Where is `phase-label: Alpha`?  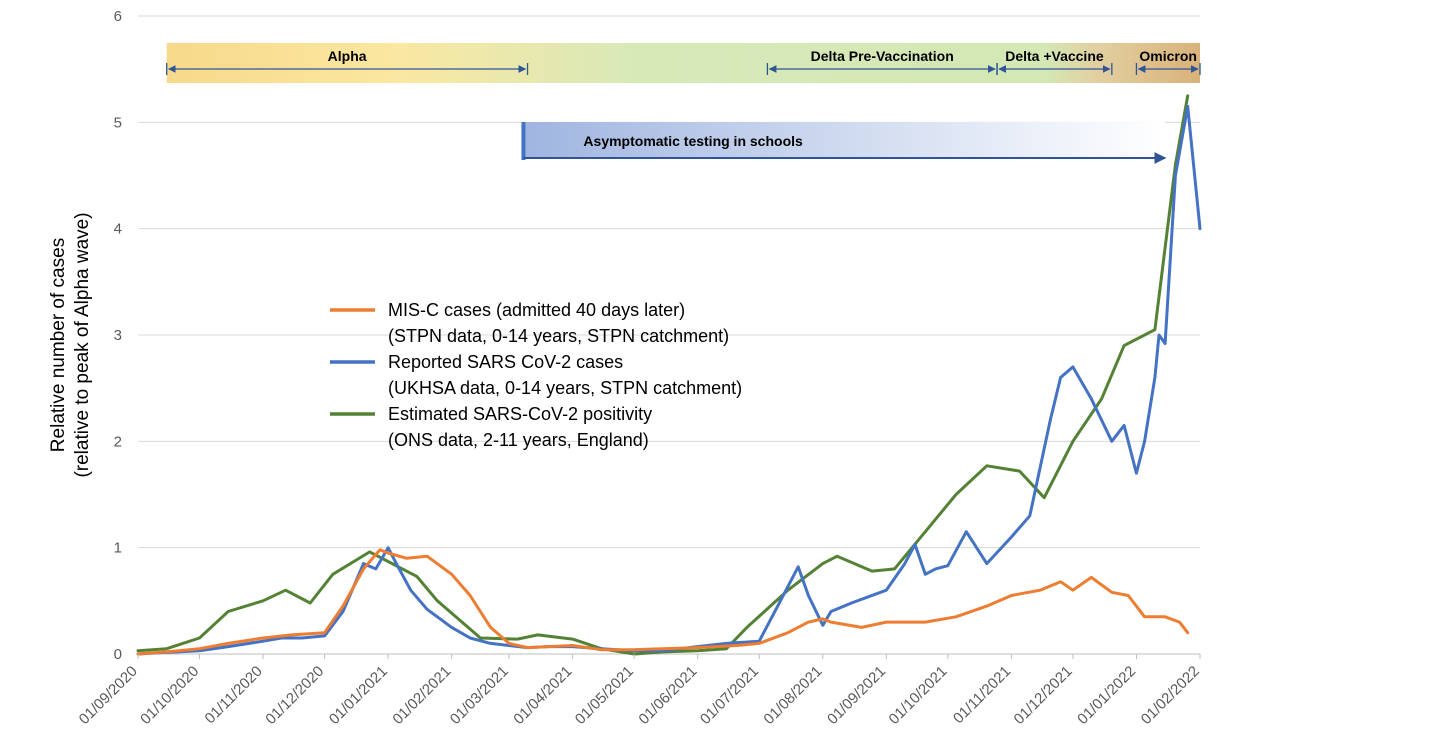
phase-label: Alpha is located at coordinates (347, 56).